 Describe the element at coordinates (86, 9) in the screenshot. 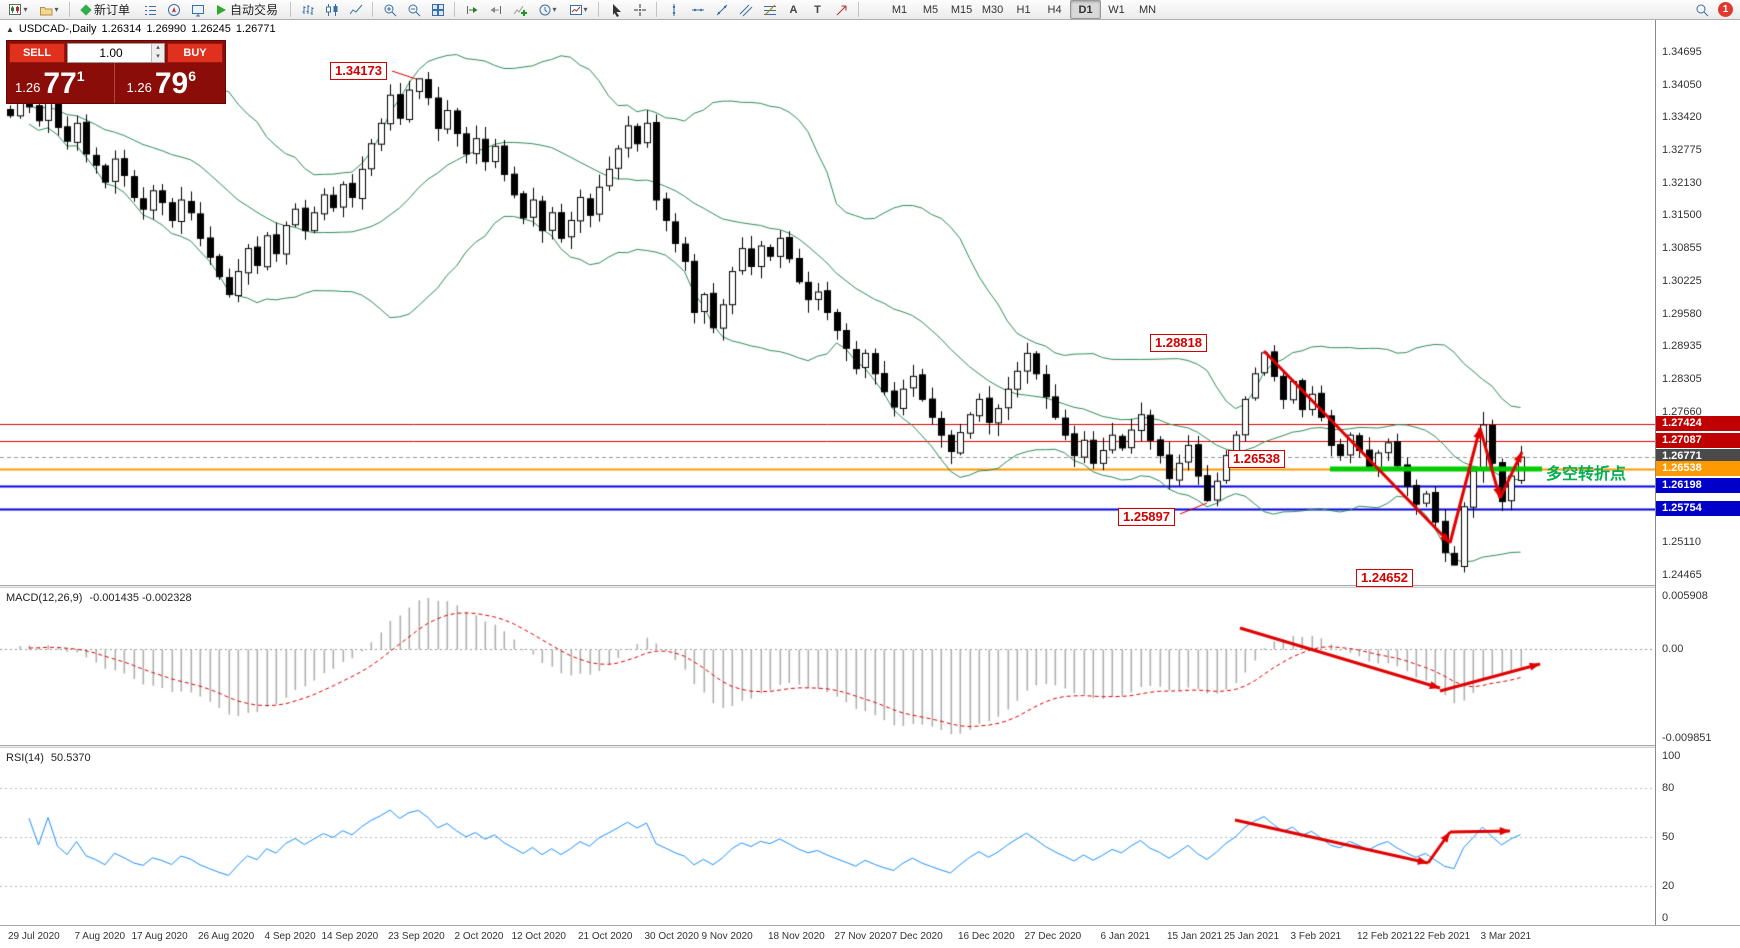

I see `new-order-icon` at that location.